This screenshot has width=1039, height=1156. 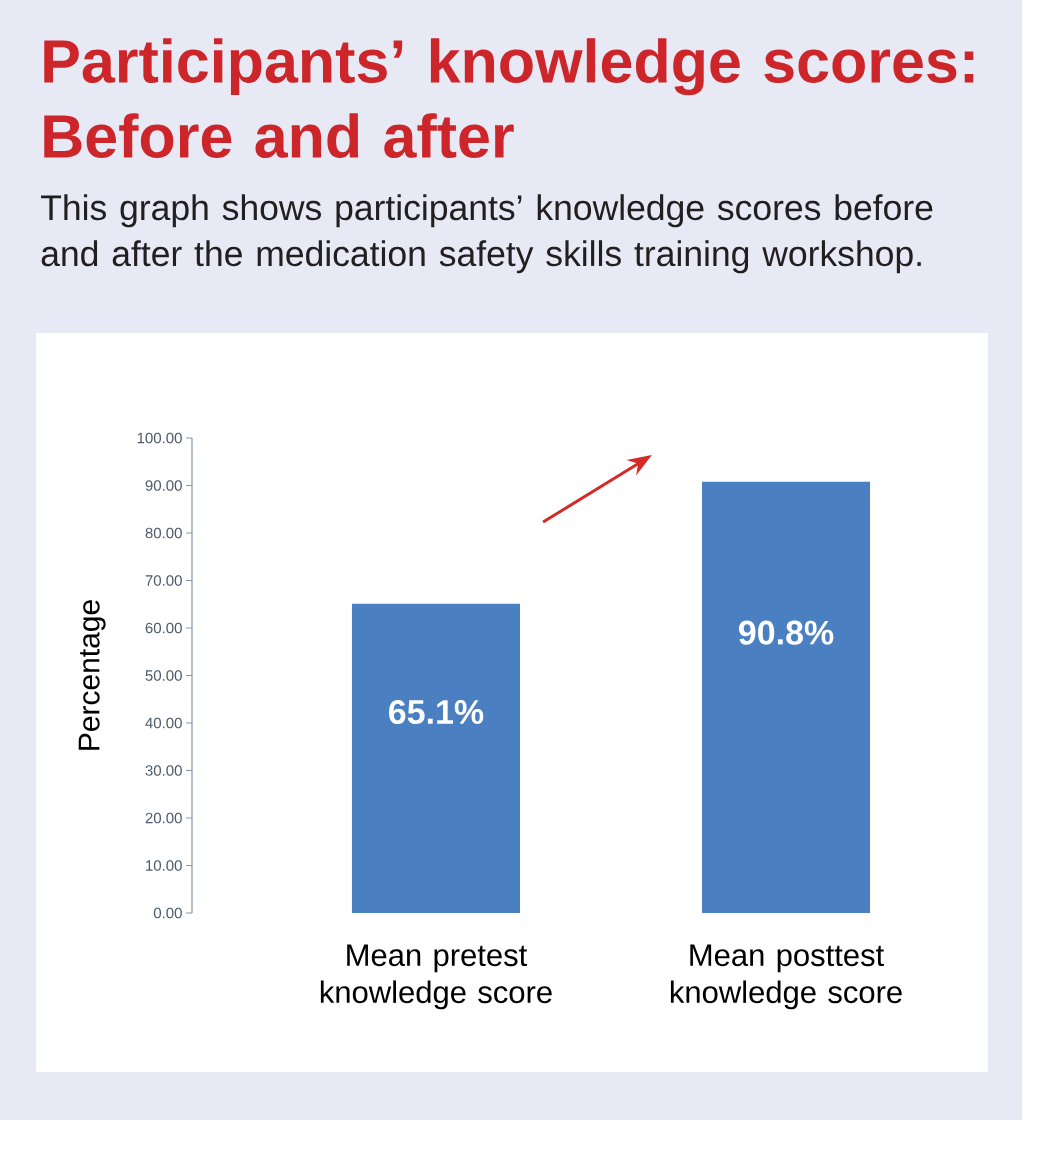 I want to click on y-tick-label: 100.00, so click(x=159, y=438).